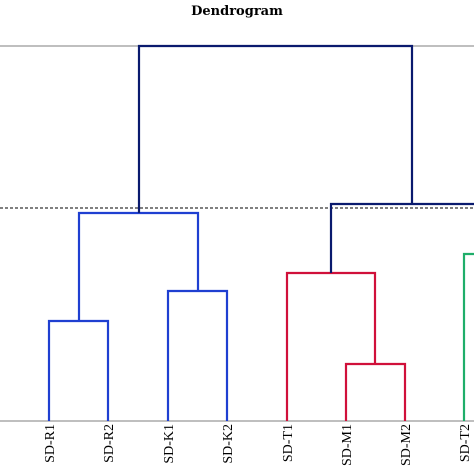 The width and height of the screenshot is (474, 474). What do you see at coordinates (347, 445) in the screenshot?
I see `leaf-label-sd-m1: SD-M1` at bounding box center [347, 445].